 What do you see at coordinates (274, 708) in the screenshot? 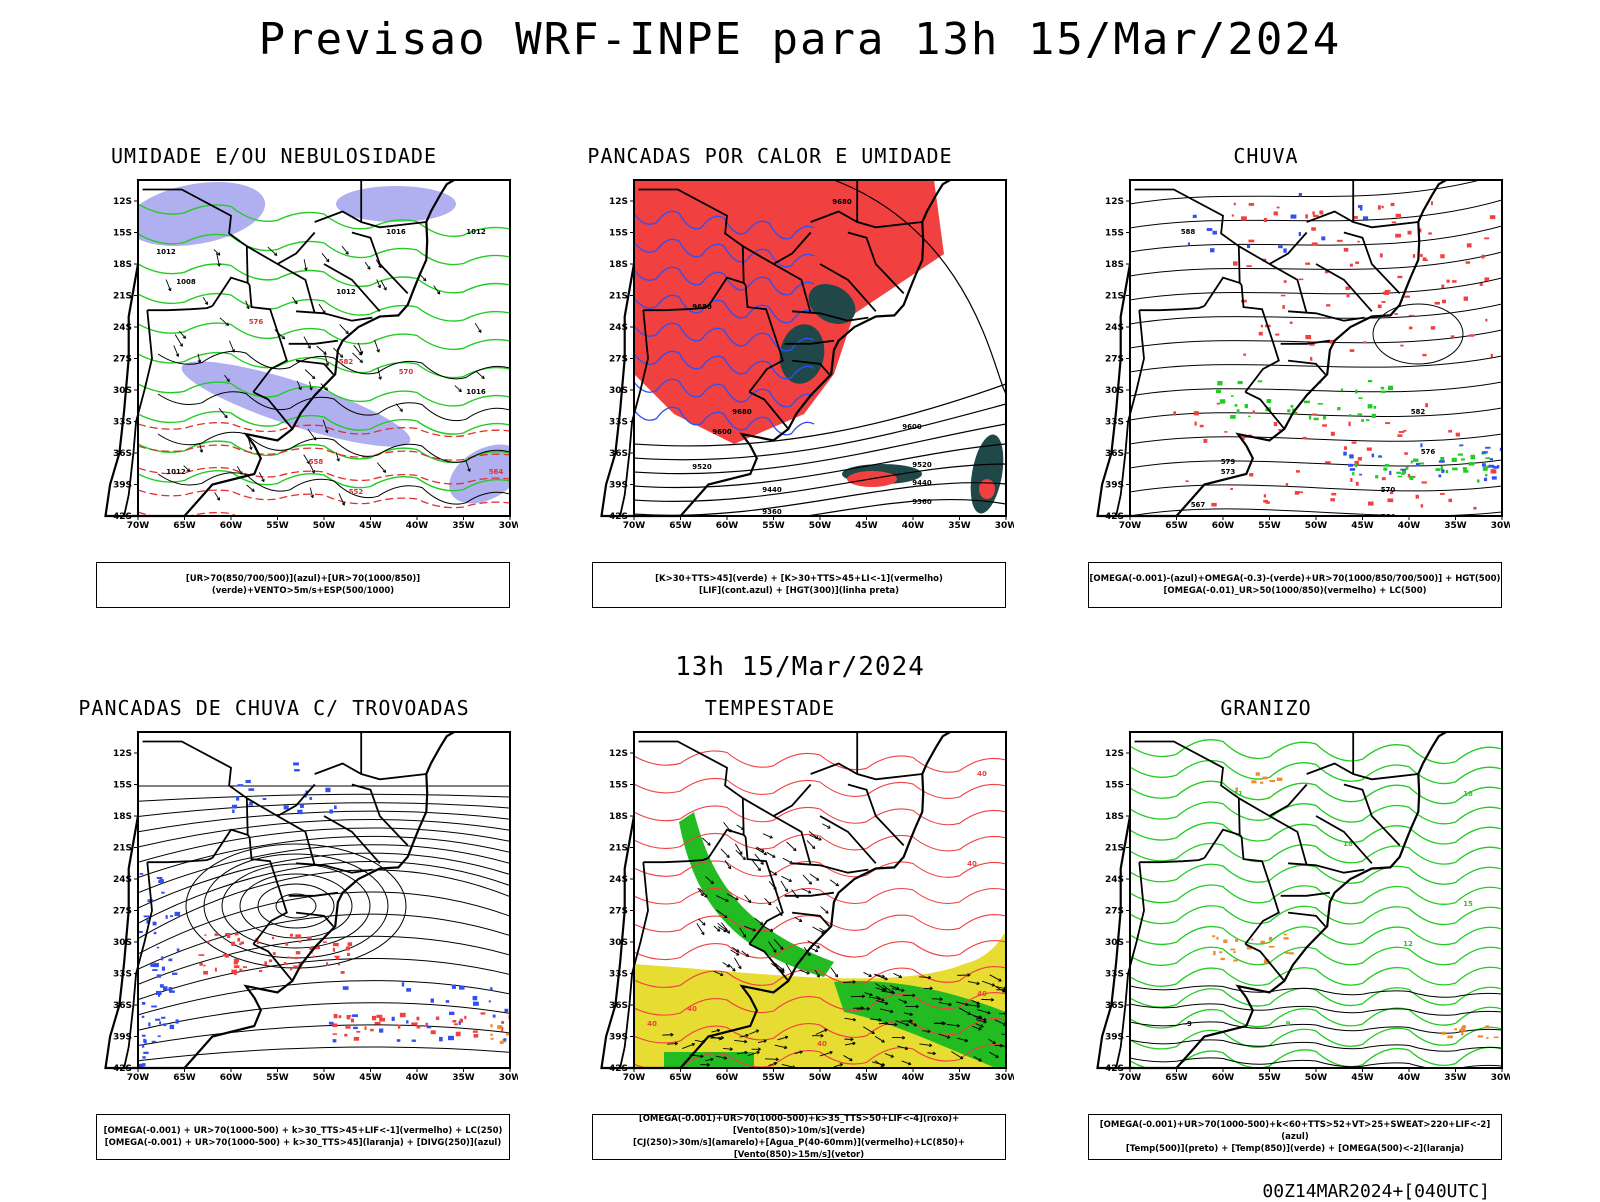
I see `panel-title: PANCADAS DE CHUVA C/ TROVOADAS` at bounding box center [274, 708].